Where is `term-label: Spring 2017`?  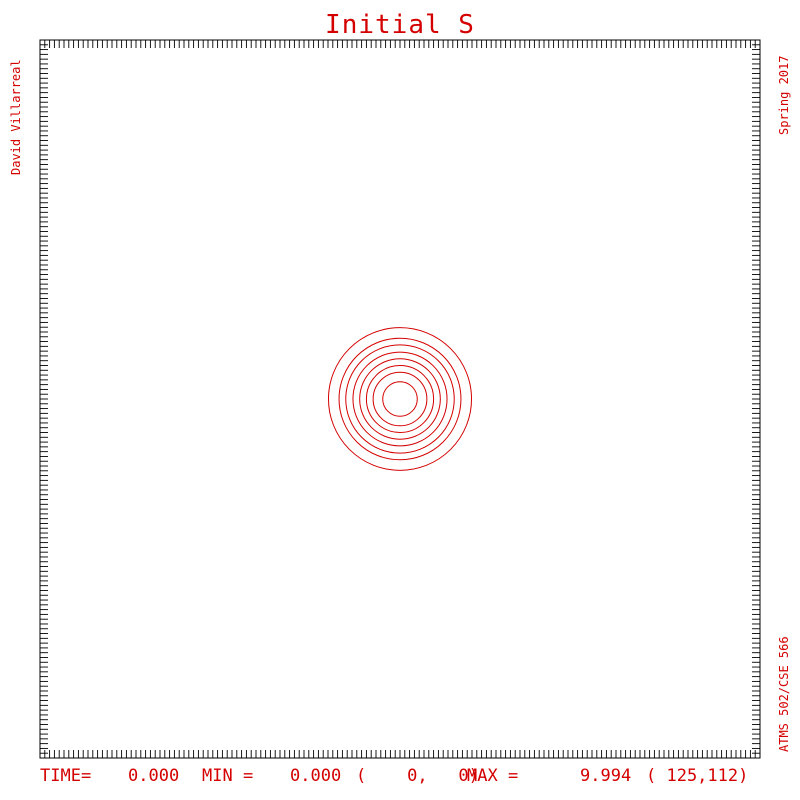 term-label: Spring 2017 is located at coordinates (784, 95).